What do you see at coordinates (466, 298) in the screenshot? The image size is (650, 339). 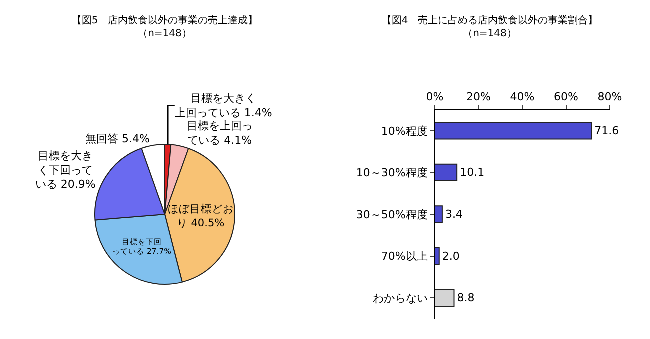 I see `data-label: 8.8` at bounding box center [466, 298].